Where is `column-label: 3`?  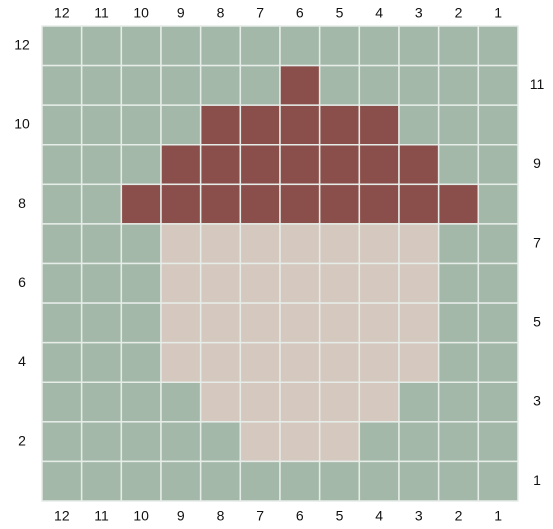
column-label: 3 is located at coordinates (419, 516).